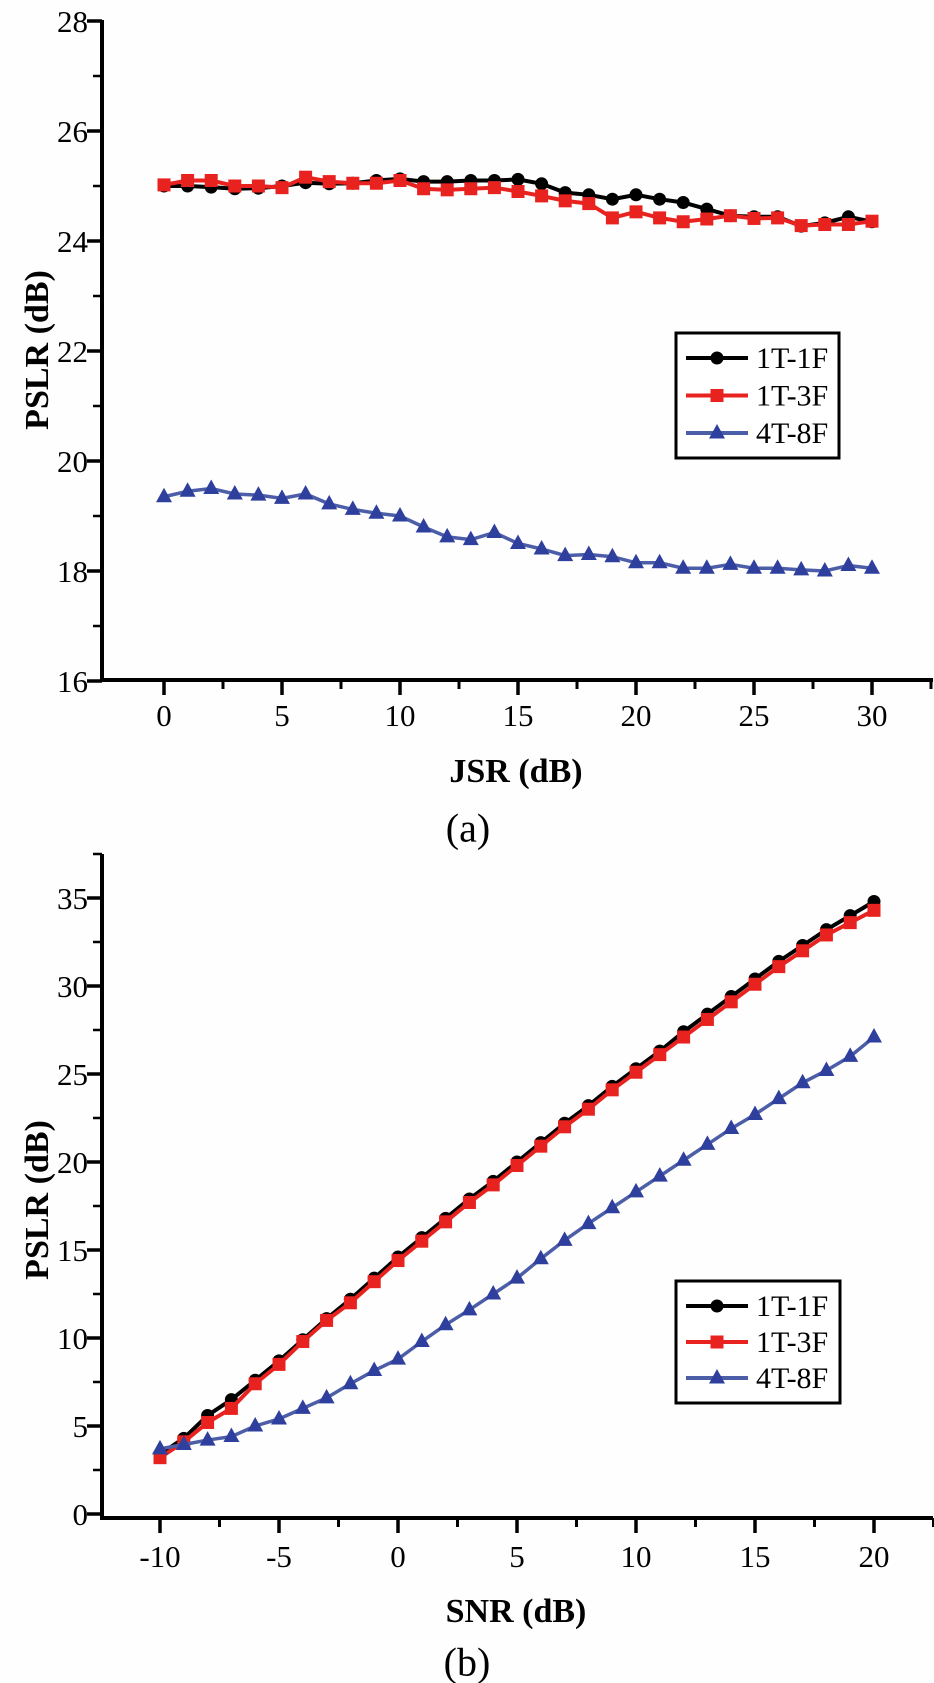 This screenshot has height=1683, width=934. Describe the element at coordinates (717, 358) in the screenshot. I see `legend-circle-marker-icon` at that location.